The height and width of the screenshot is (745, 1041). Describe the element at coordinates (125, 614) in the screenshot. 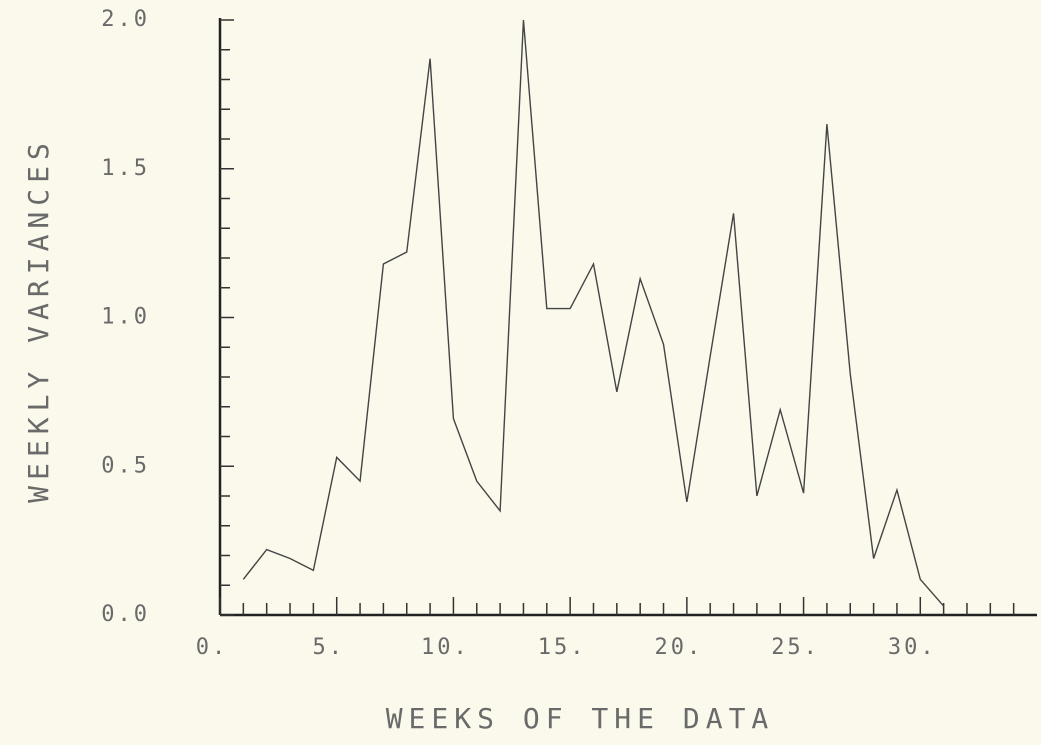

I see `y-tick-label: 0.0` at that location.